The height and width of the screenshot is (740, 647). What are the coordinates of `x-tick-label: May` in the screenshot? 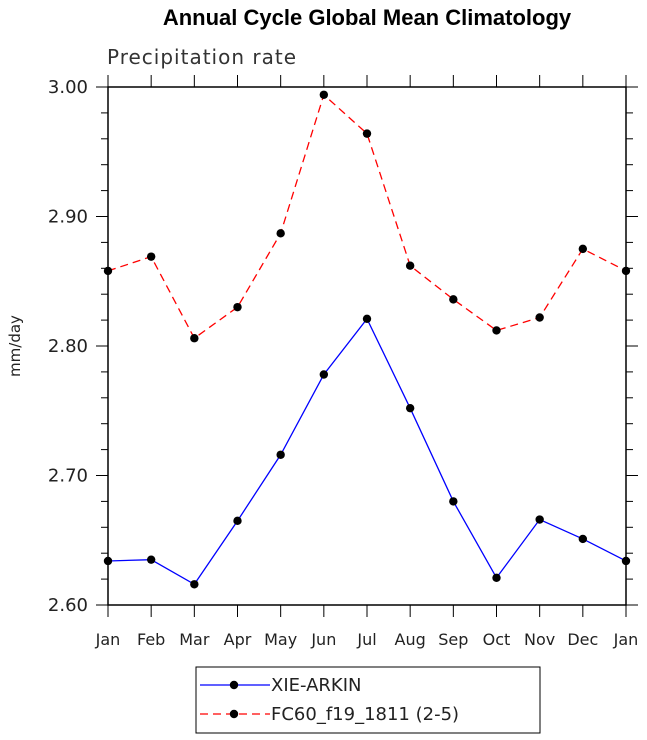 It's located at (280, 639).